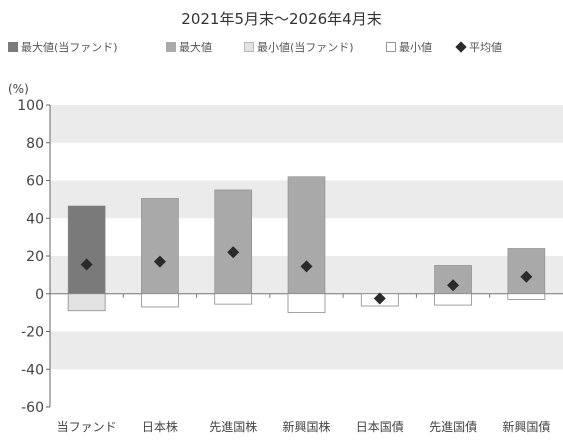 The width and height of the screenshot is (563, 441). Describe the element at coordinates (35, 257) in the screenshot. I see `y-tick-label: 20` at that location.